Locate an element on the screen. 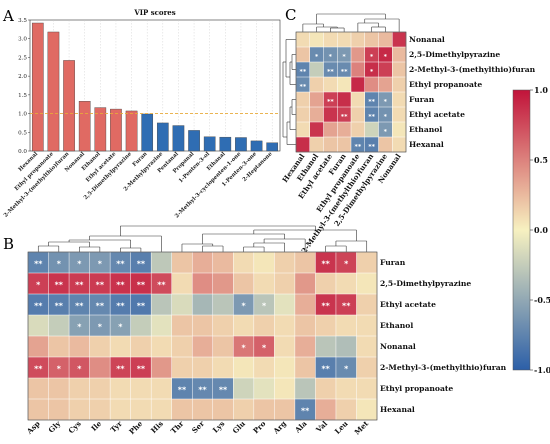  vip-bars is located at coordinates (155, 87).